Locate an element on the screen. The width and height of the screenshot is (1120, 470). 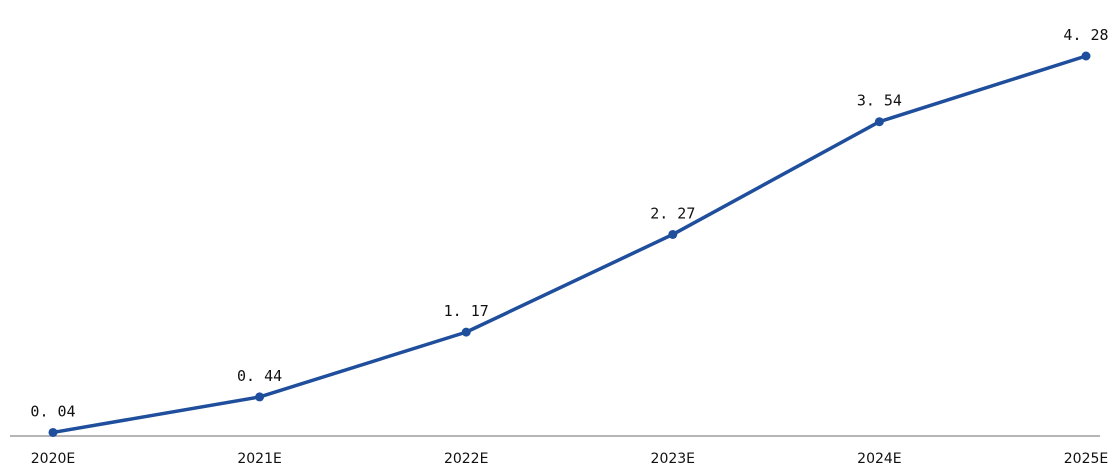
x-tick-label: 2022E is located at coordinates (466, 459).